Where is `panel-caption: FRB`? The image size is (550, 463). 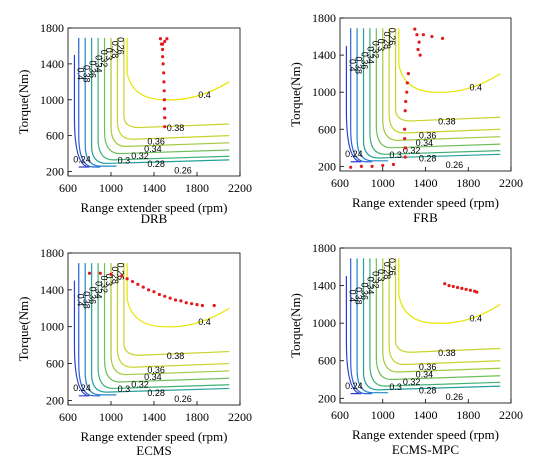 panel-caption: FRB is located at coordinates (425, 217).